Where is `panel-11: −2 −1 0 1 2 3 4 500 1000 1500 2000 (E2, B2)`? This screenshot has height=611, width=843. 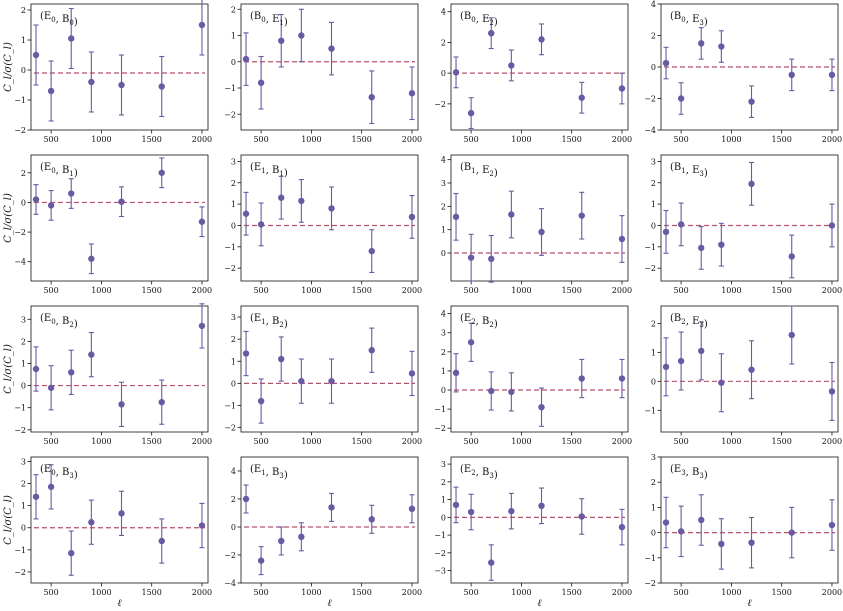
panel-11: −2 −1 0 1 2 3 4 500 1000 1500 2000 (E2, B2) is located at coordinates (533, 375).